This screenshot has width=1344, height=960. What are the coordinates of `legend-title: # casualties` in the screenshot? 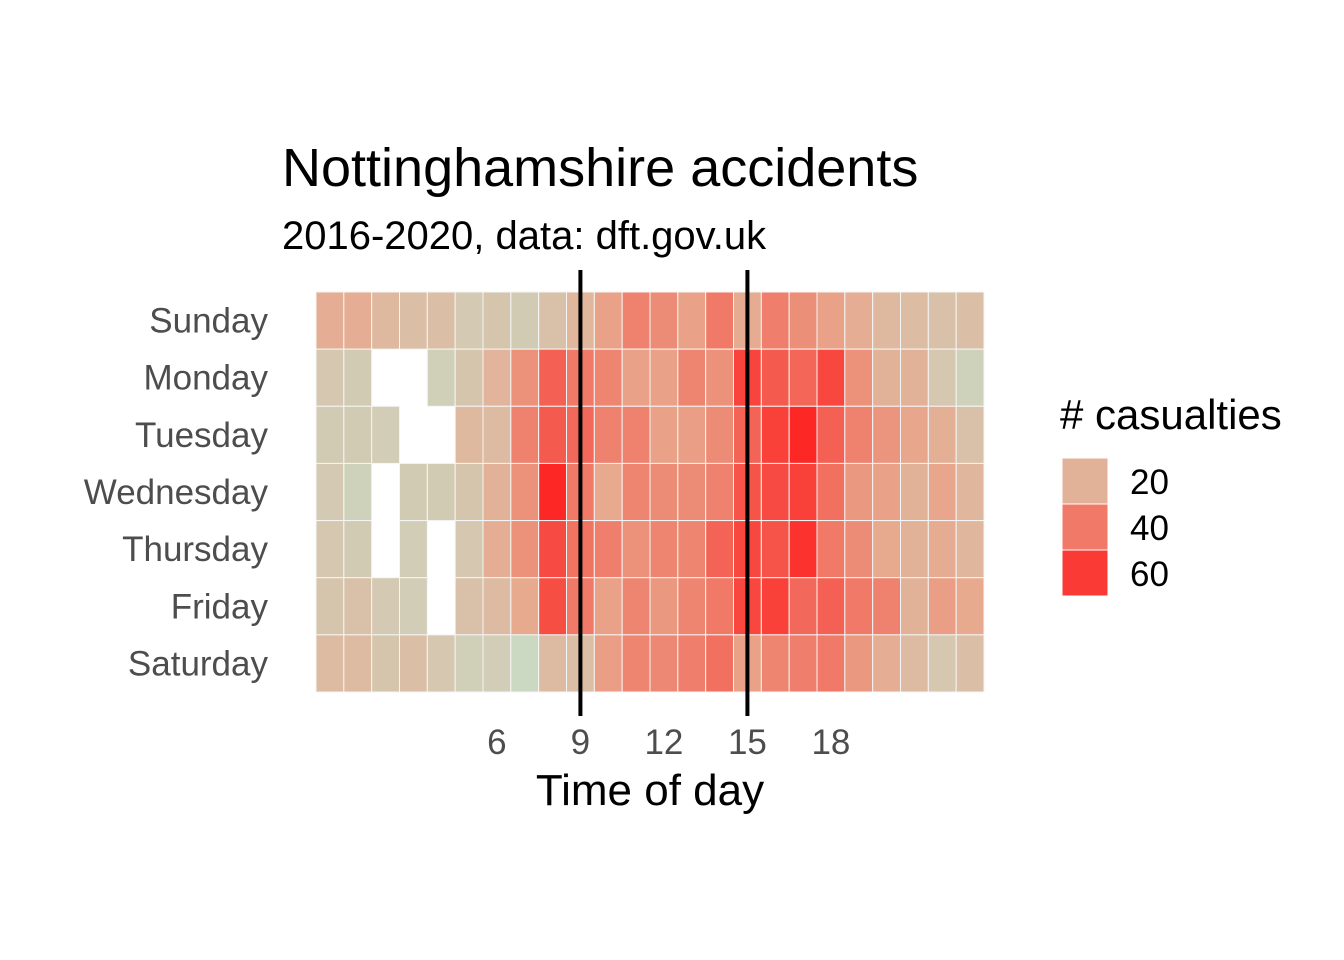 It's located at (1171, 414).